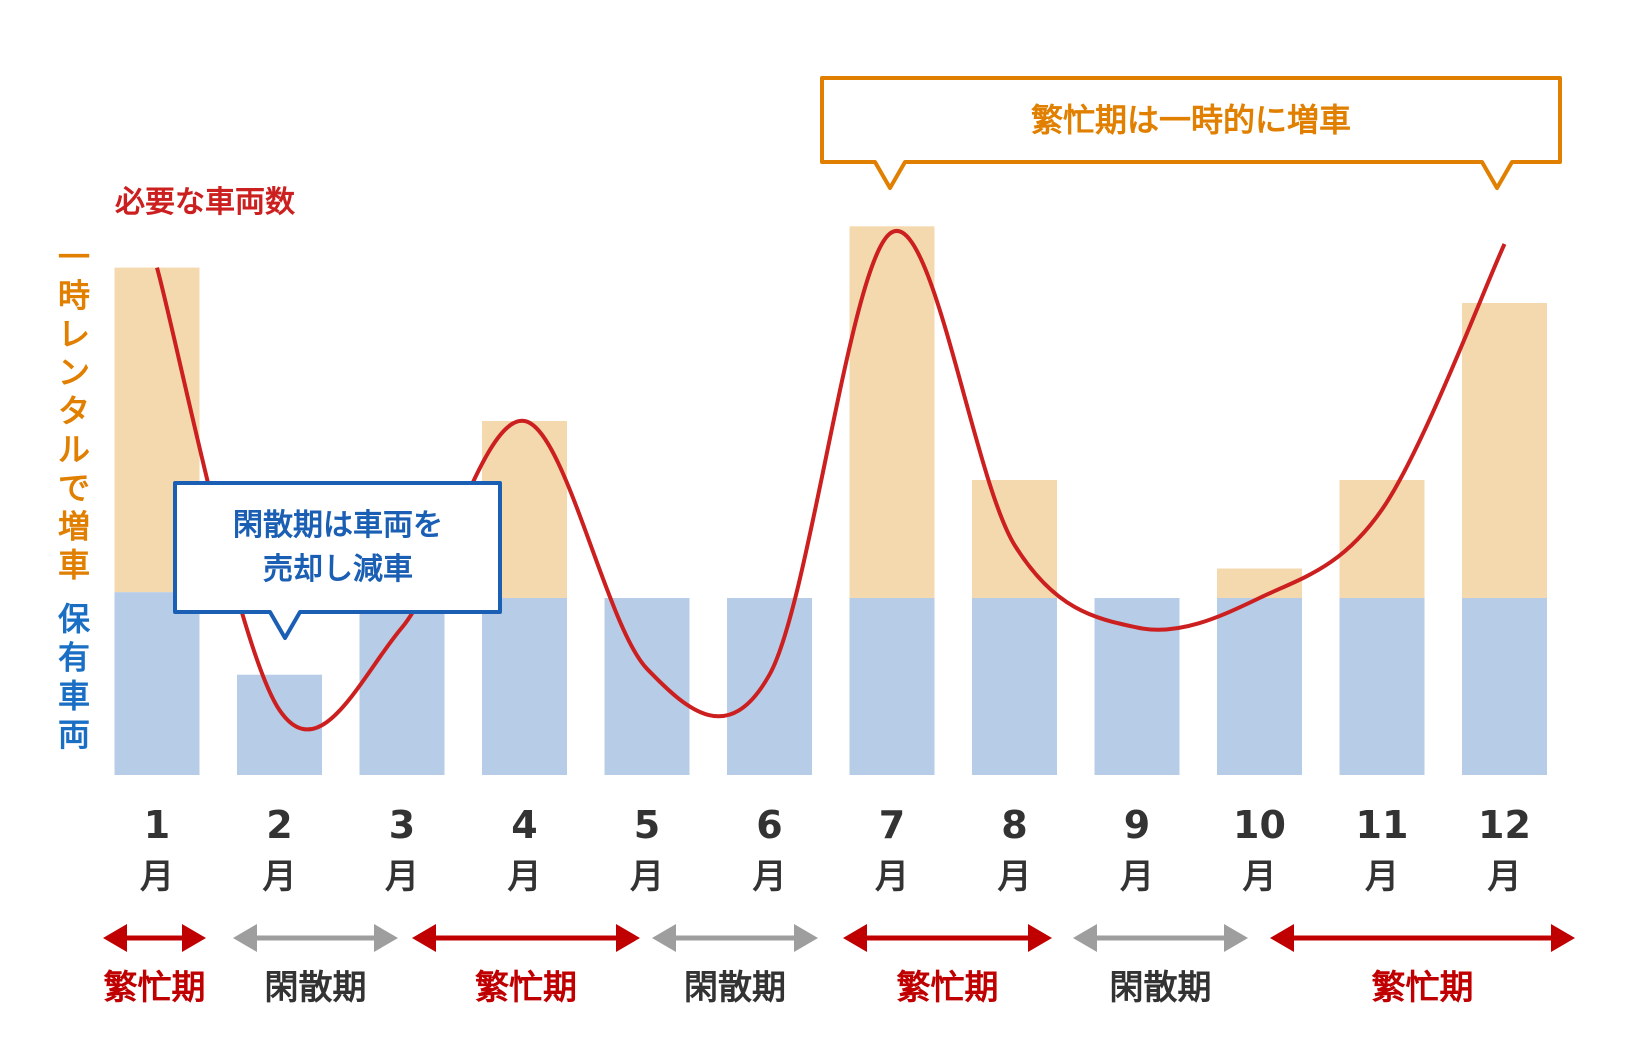  Describe the element at coordinates (647, 877) in the screenshot. I see `x-tick-suffix-5: 月` at that location.